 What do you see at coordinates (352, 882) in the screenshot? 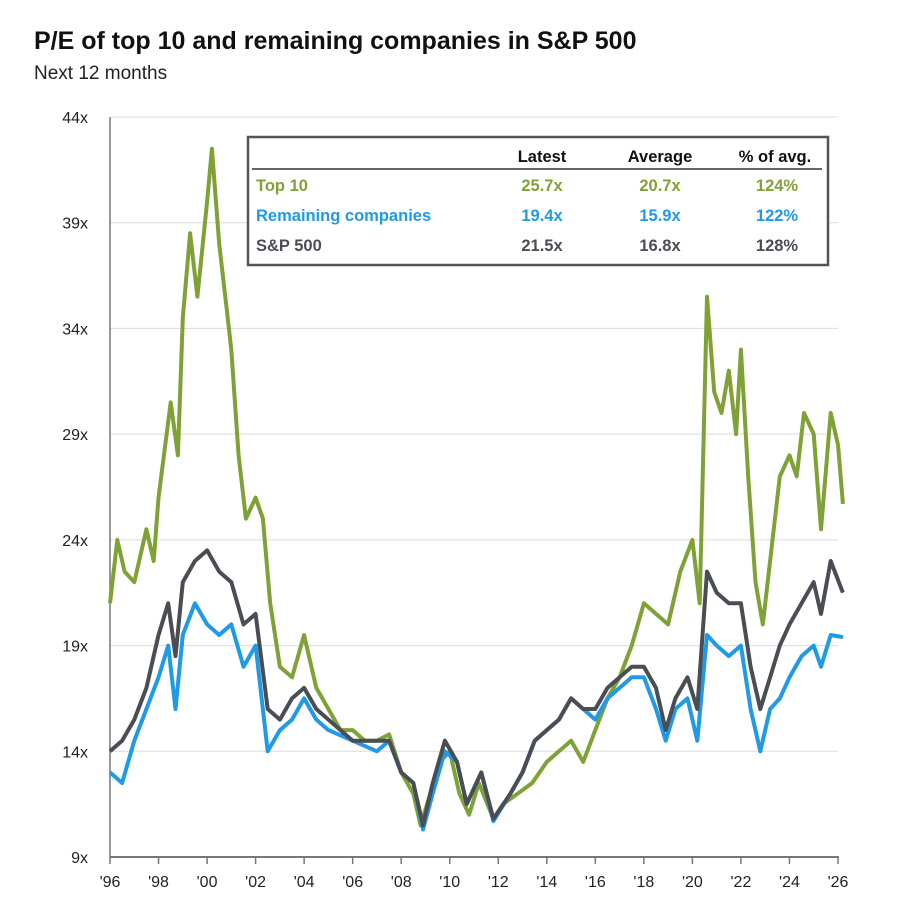
I see `x-tick-label: '06` at bounding box center [352, 882].